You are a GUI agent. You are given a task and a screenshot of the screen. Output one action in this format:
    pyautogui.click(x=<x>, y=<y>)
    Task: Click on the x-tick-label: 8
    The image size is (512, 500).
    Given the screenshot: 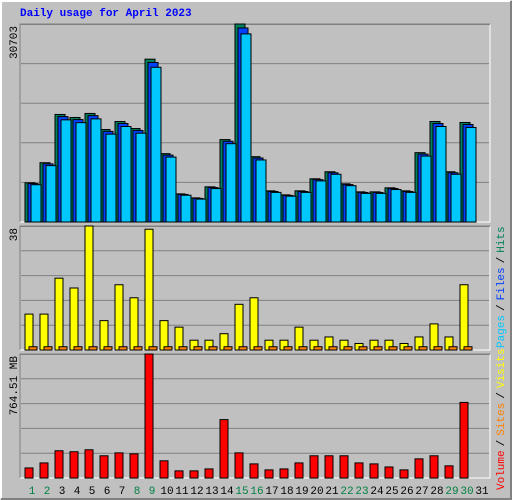 What is the action you would take?
    pyautogui.click(x=137, y=492)
    